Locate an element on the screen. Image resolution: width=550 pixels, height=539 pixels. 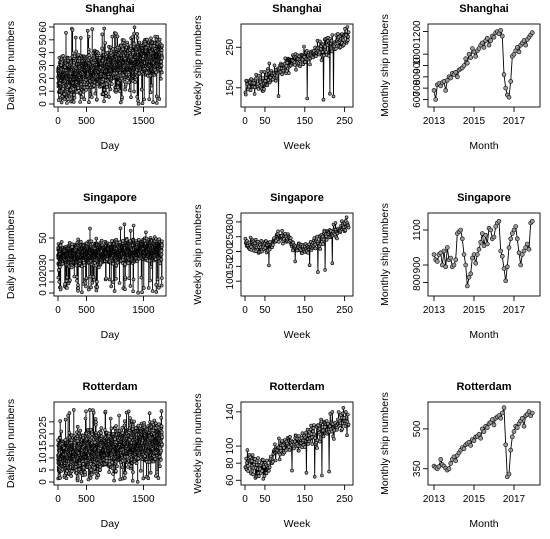
y-tick-label: 20 is located at coordinates (43, 434).